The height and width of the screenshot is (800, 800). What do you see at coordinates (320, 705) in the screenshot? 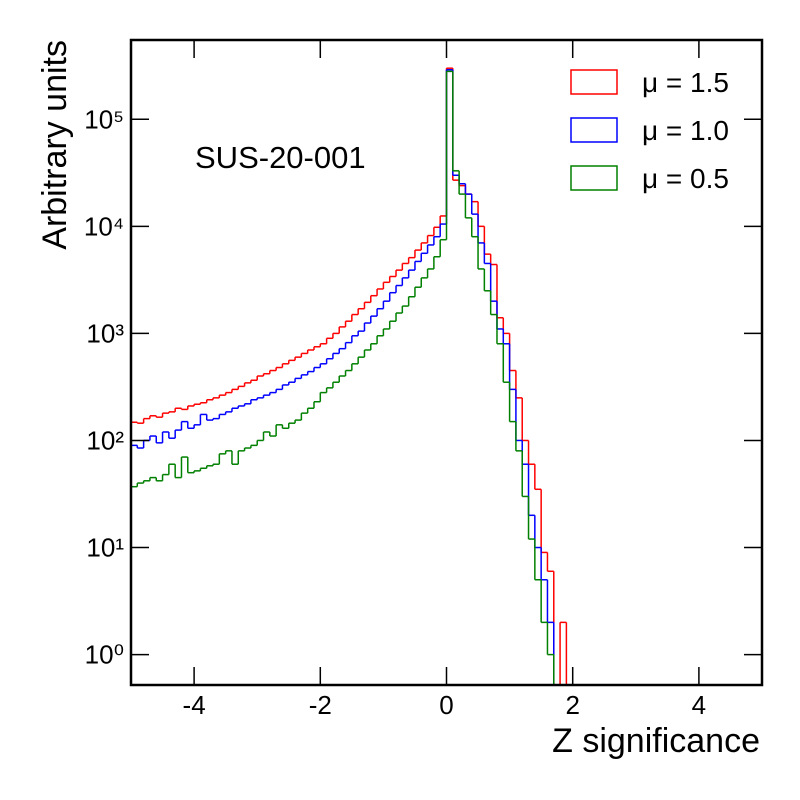
I see `x-tick-label: -2` at bounding box center [320, 705].